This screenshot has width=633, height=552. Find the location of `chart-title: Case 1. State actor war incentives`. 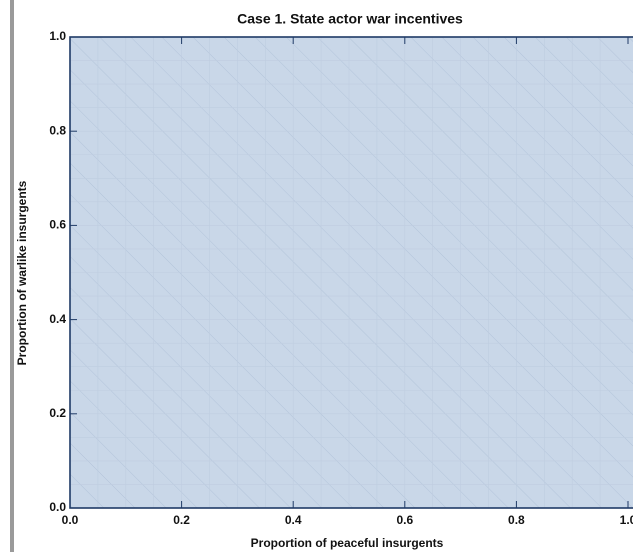

chart-title: Case 1. State actor war incentives is located at coordinates (350, 19).